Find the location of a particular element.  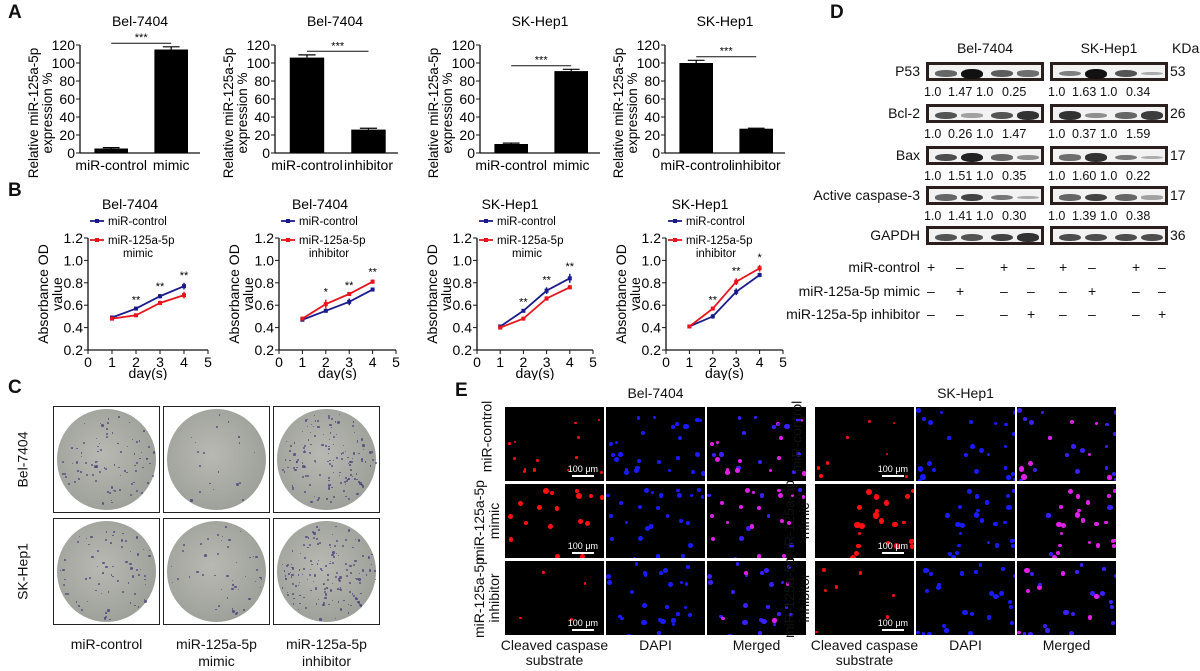

band-quantification: 1.60 is located at coordinates (1084, 176).